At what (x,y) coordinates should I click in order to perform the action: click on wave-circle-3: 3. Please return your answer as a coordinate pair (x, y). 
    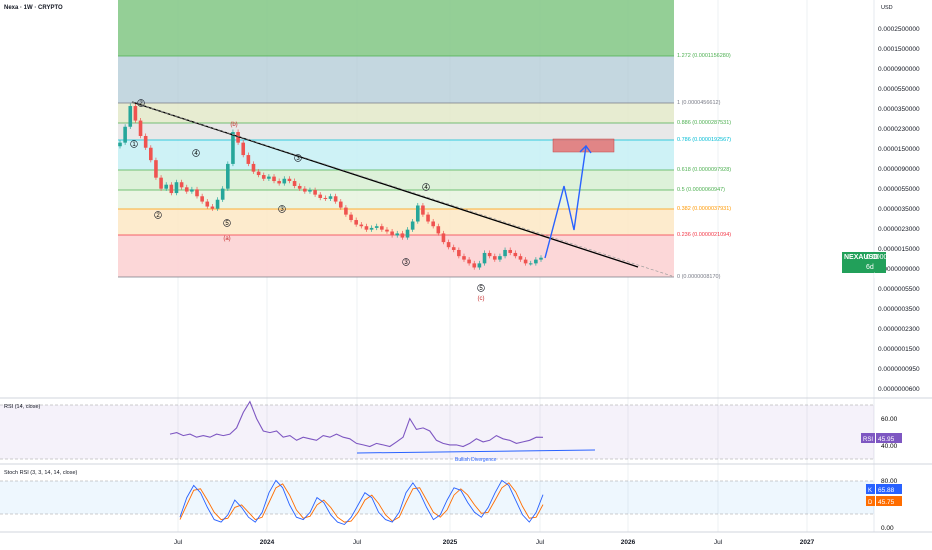
    Looking at the image, I should click on (282, 209).